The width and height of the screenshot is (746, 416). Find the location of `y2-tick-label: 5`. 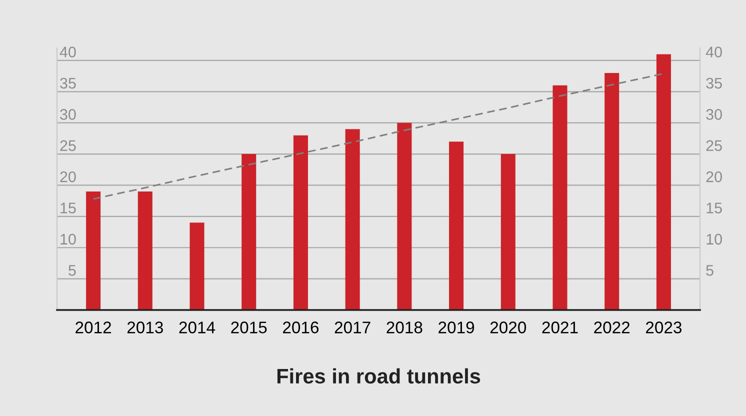

y2-tick-label: 5 is located at coordinates (710, 270).